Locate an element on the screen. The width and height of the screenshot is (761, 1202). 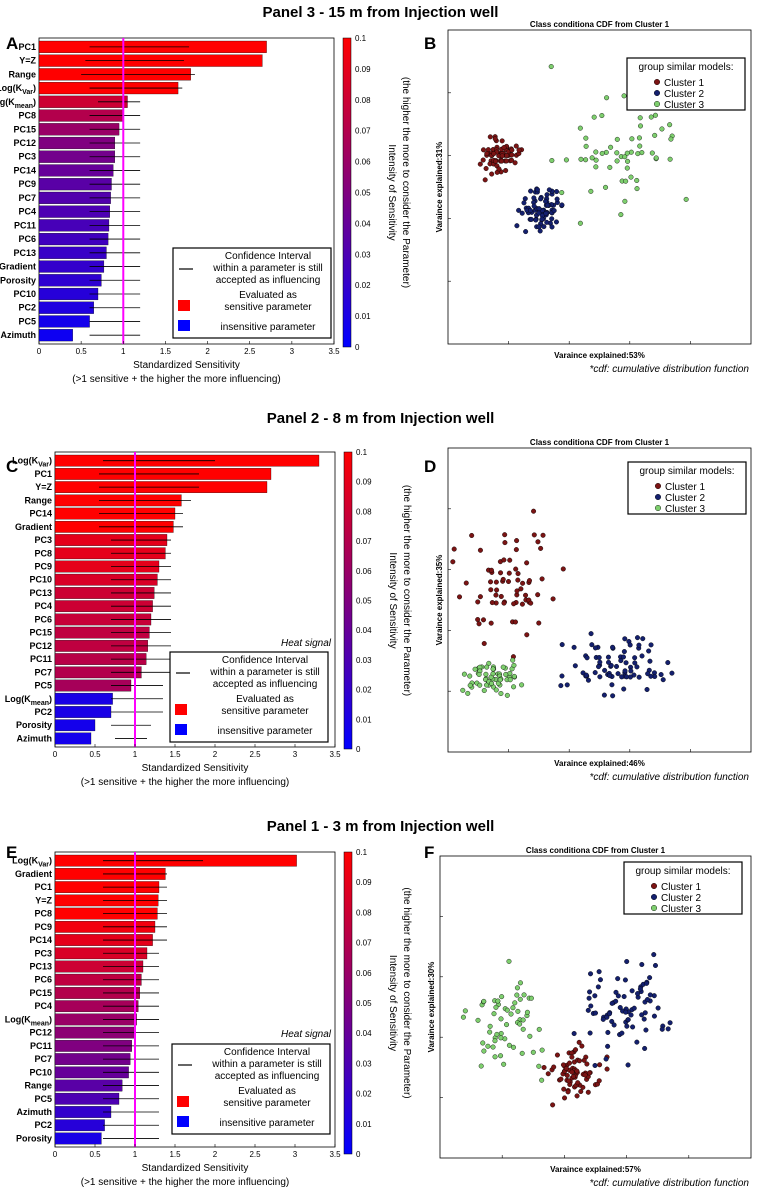
scatter-legend-c2: Cluster 2 is located at coordinates (685, 498).